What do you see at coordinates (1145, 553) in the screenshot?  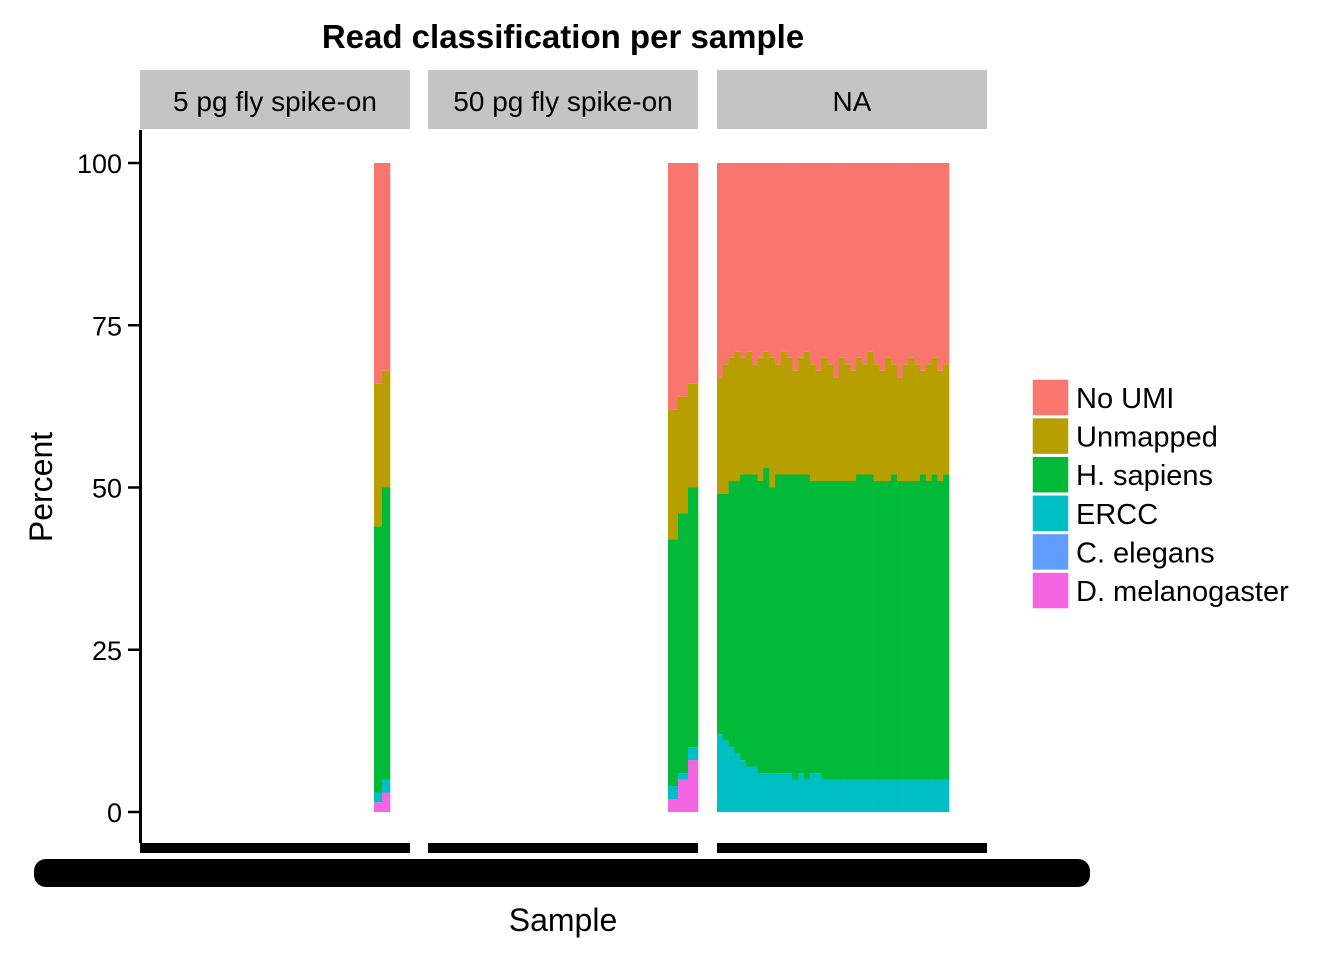 I see `legend-label: C. elegans` at bounding box center [1145, 553].